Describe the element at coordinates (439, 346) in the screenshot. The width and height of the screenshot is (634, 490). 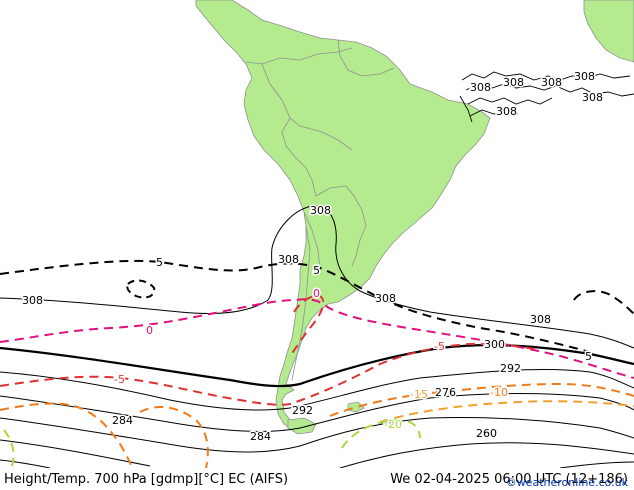
I see `label-tm5-east: -5` at that location.